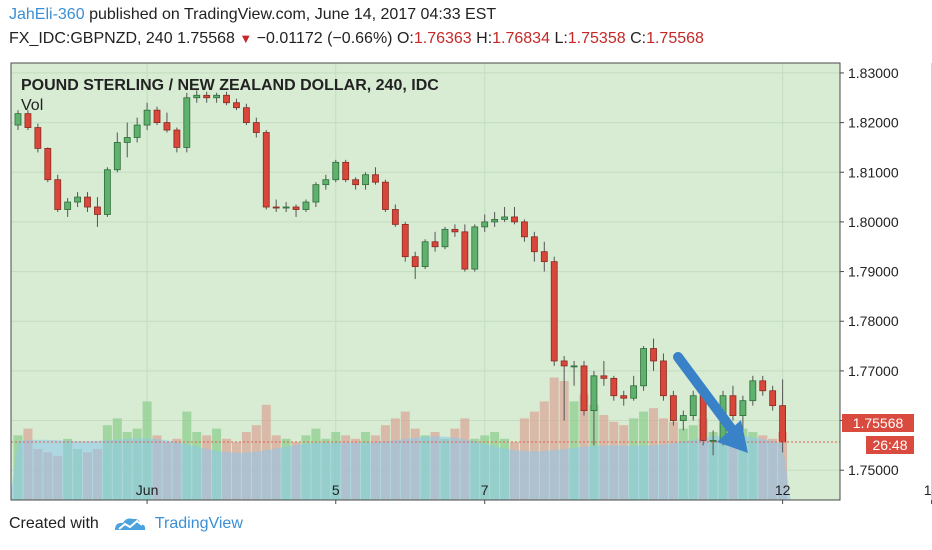 The width and height of the screenshot is (932, 550). Describe the element at coordinates (442, 38) in the screenshot. I see `open-value: 1.76363` at that location.